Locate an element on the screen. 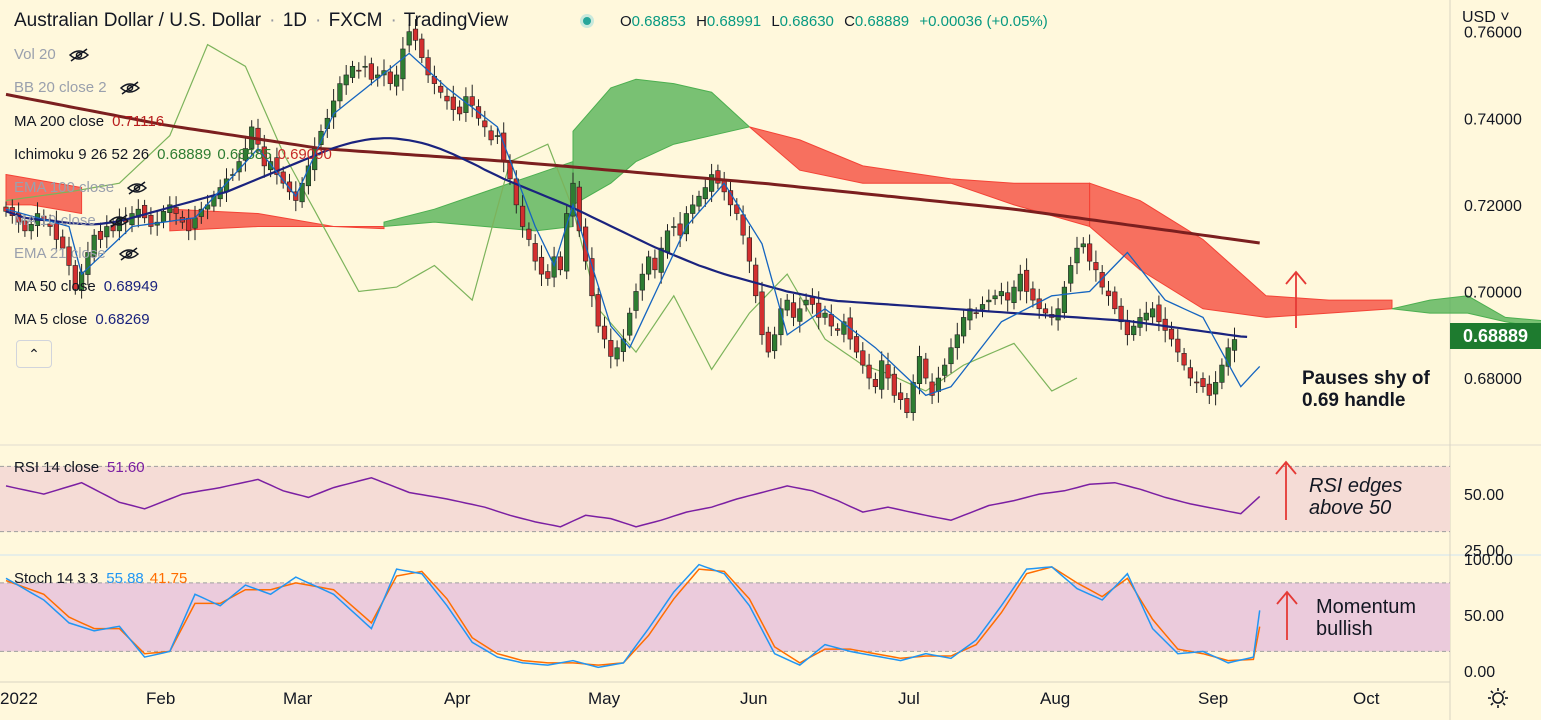  legend-ma200: MA 200 close 0.71116 is located at coordinates (89, 122).